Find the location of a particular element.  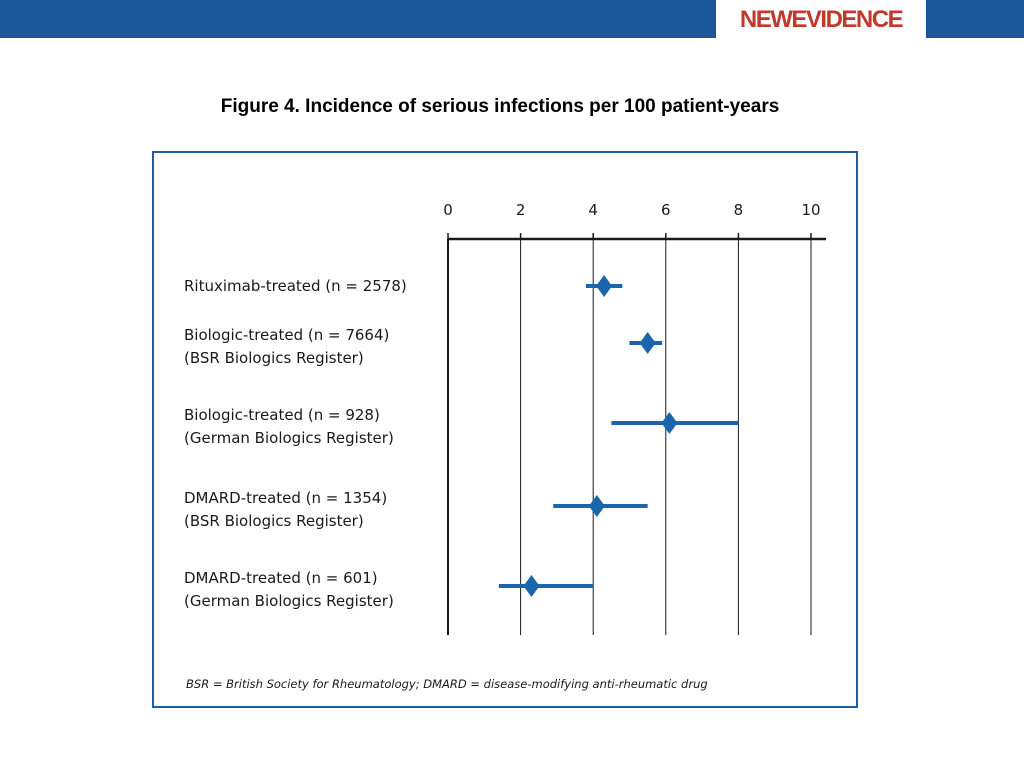

row-label: Rituximab-treated (n = 2578) is located at coordinates (295, 286).